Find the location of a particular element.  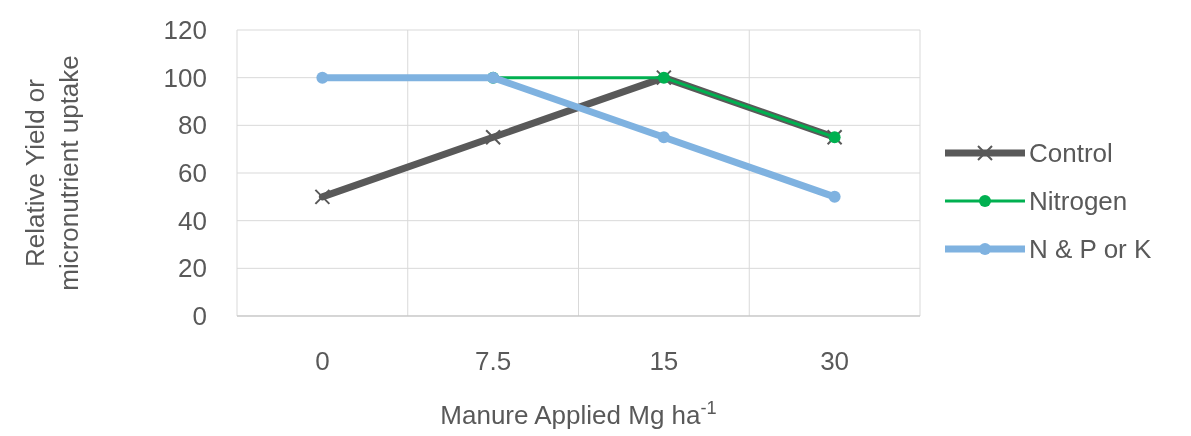

legend-label: Nitrogen is located at coordinates (1078, 201).